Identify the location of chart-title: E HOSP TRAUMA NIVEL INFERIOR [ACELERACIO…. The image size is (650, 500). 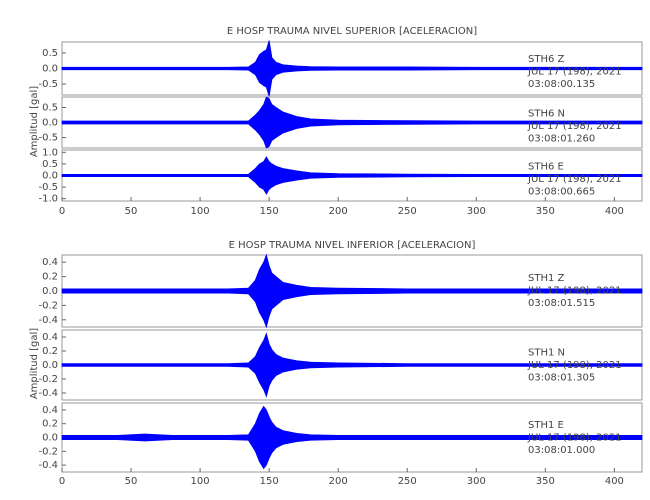
(352, 245).